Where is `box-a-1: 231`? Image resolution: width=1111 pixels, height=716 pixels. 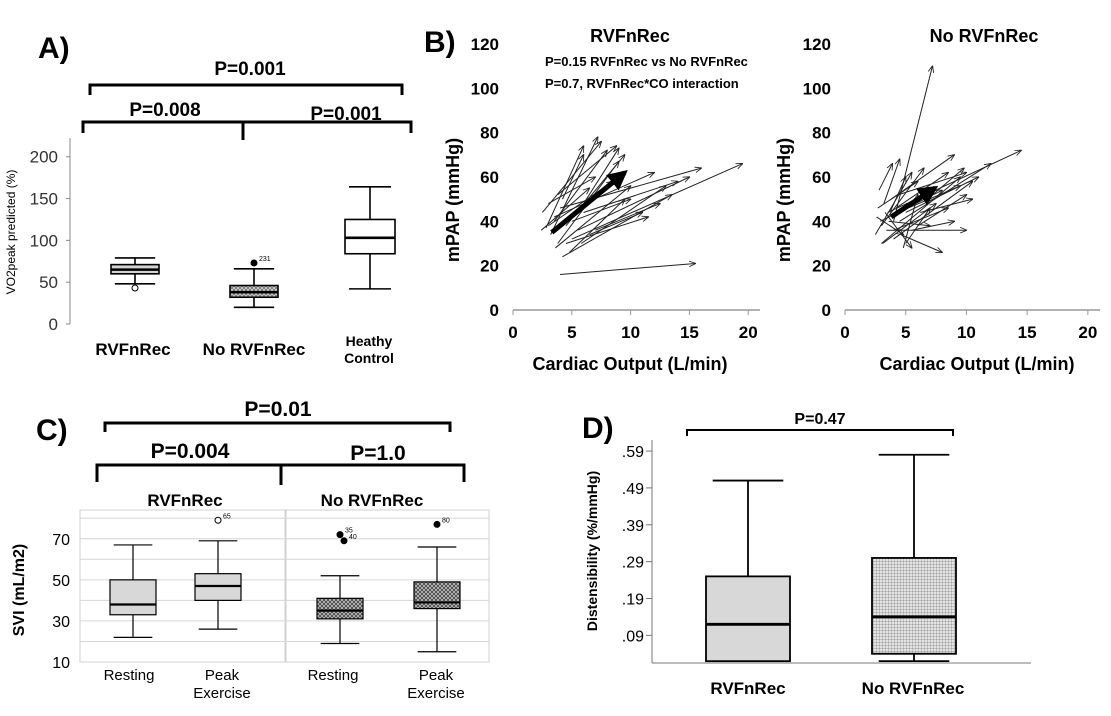 box-a-1: 231 is located at coordinates (254, 282).